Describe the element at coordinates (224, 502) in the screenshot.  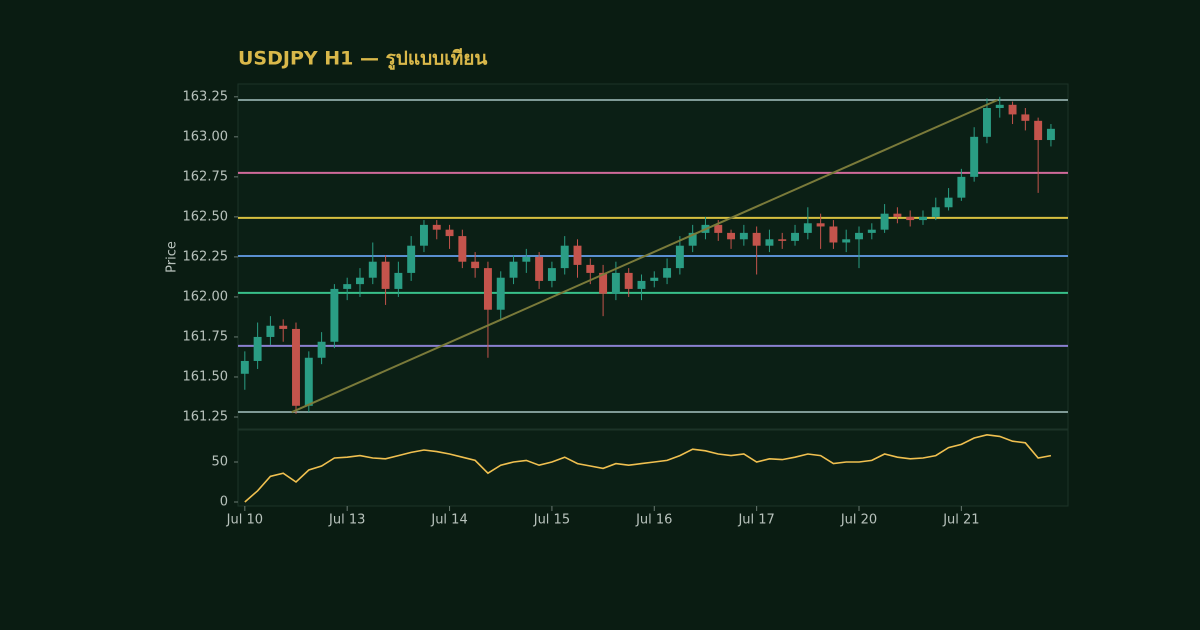
I see `y-tick-label: 0` at that location.